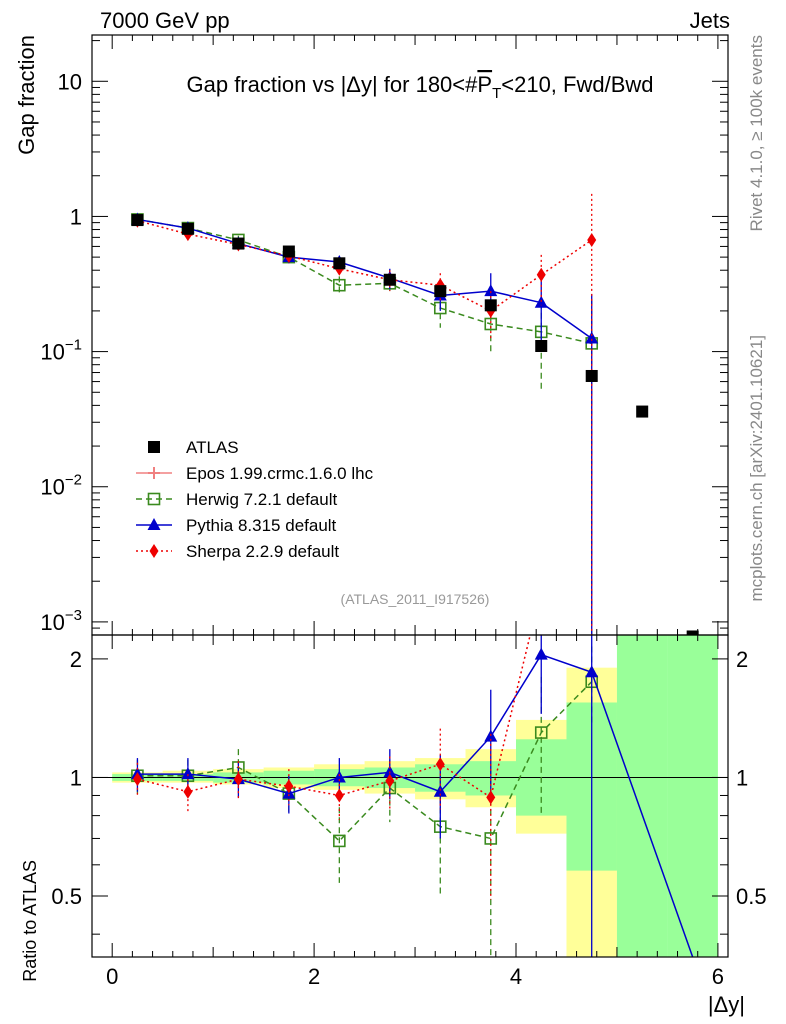 This screenshot has width=786, height=1024. I want to click on legend-label: Herwig 7.2.1 default, so click(261, 499).